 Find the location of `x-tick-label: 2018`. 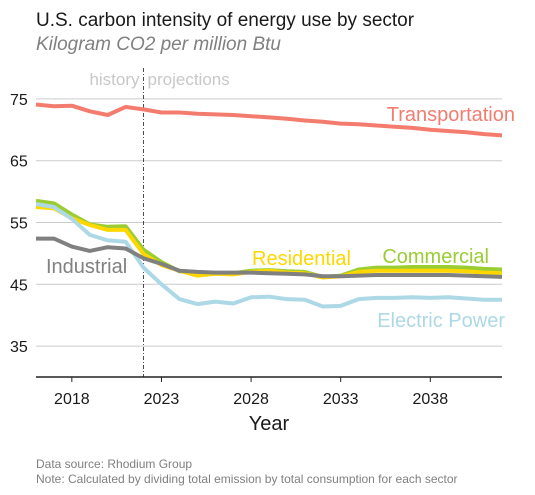

x-tick-label: 2018 is located at coordinates (72, 399).